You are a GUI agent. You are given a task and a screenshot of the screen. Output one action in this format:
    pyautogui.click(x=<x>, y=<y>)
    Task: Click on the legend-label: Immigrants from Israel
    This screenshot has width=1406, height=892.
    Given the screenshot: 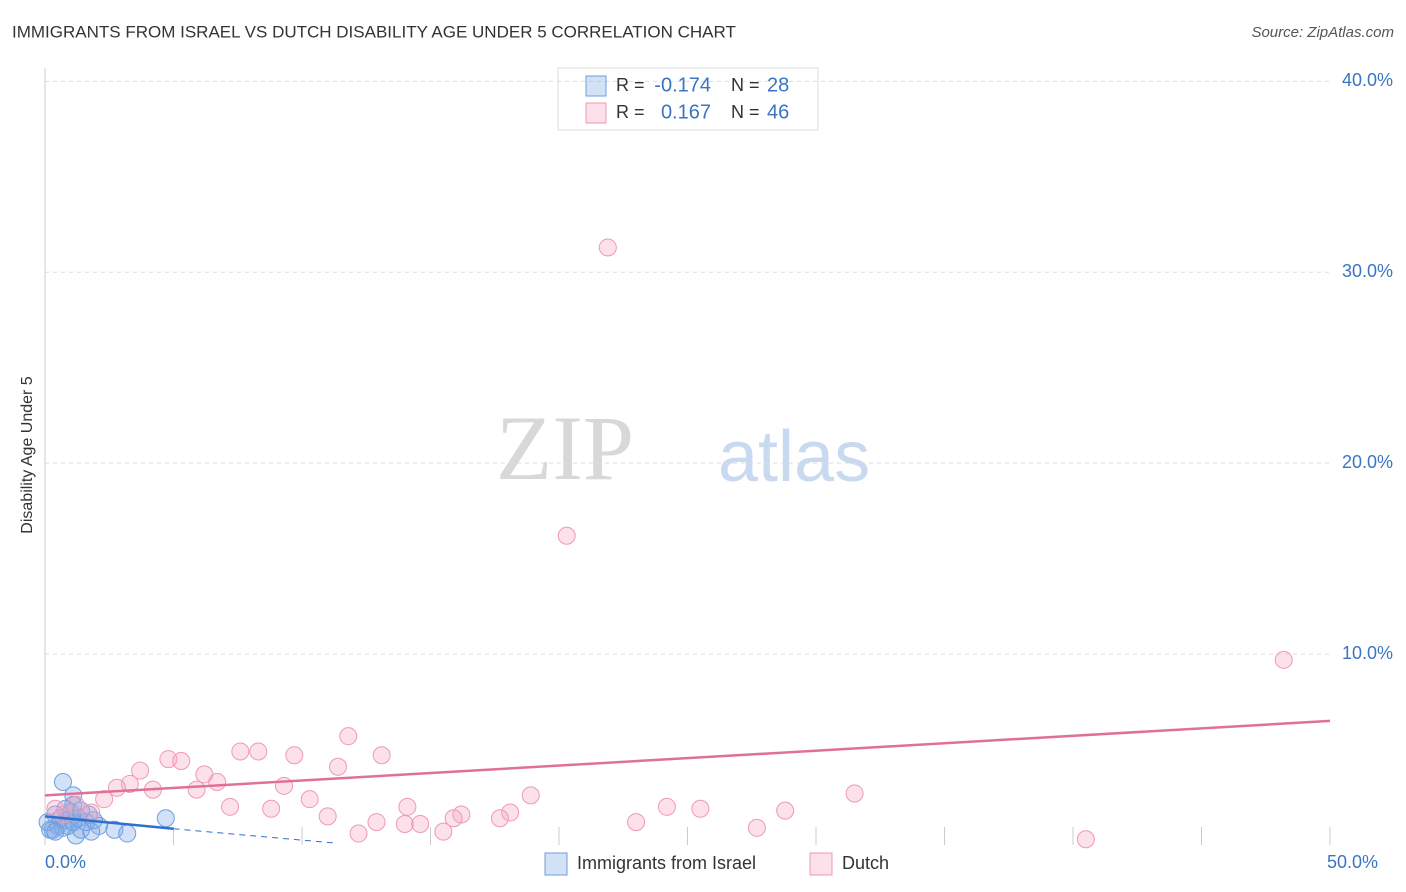 What is the action you would take?
    pyautogui.click(x=666, y=863)
    